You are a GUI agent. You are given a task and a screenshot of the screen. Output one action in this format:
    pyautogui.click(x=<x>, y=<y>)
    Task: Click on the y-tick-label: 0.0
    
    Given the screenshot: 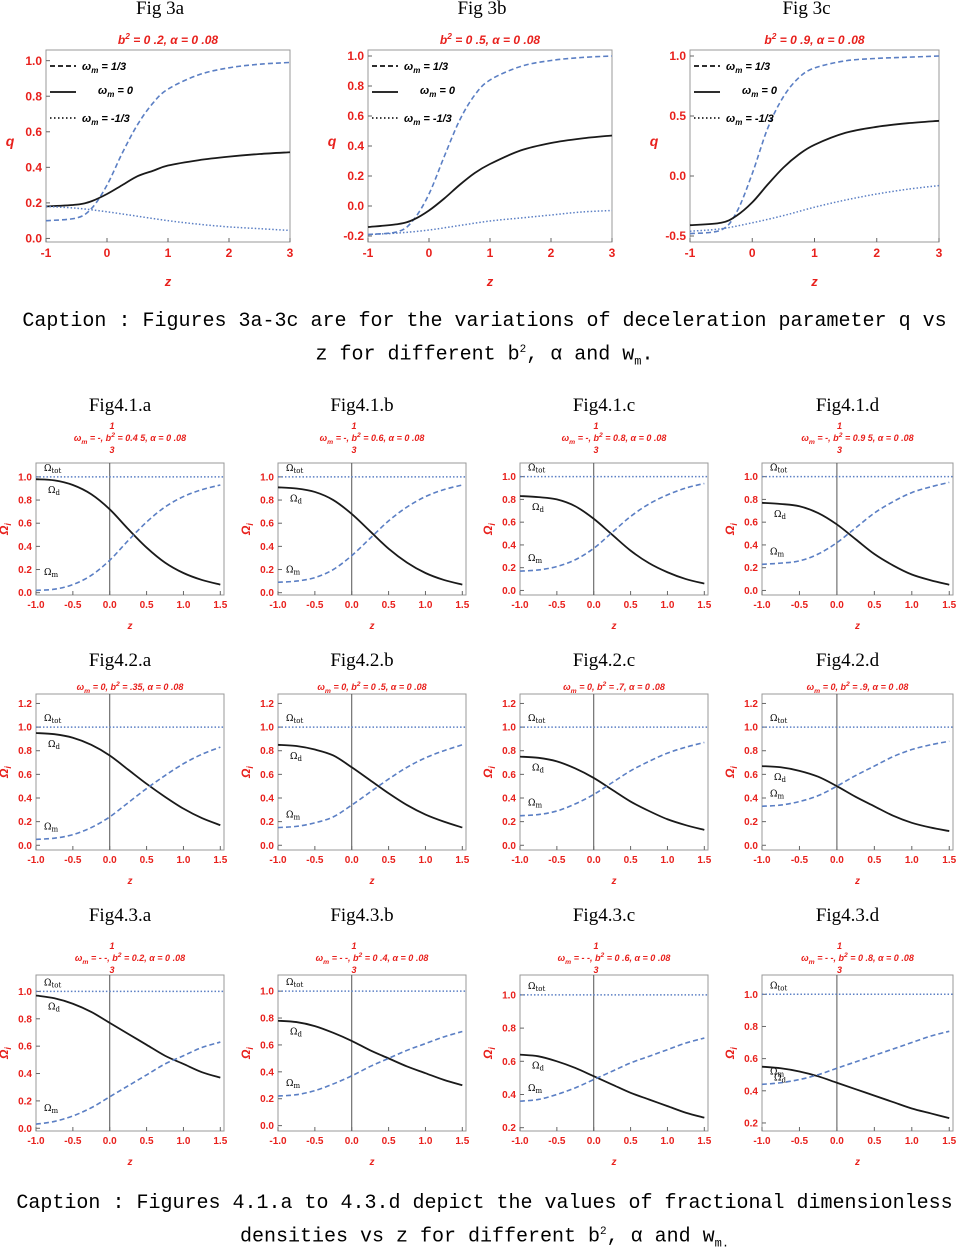 What is the action you would take?
    pyautogui.click(x=751, y=591)
    